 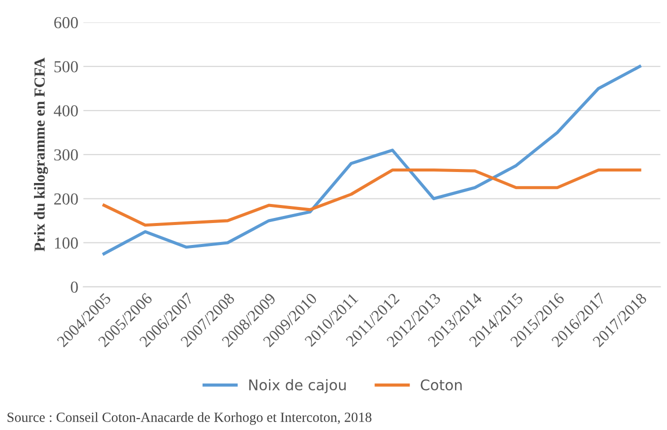 What do you see at coordinates (66, 110) in the screenshot?
I see `y-tick-label: 400` at bounding box center [66, 110].